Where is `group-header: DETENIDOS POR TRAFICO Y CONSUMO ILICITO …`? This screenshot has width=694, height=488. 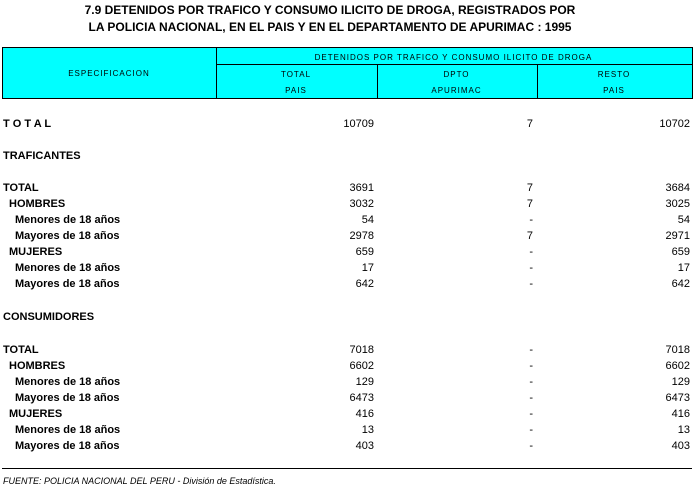 group-header: DETENIDOS POR TRAFICO Y CONSUMO ILICITO … is located at coordinates (453, 57).